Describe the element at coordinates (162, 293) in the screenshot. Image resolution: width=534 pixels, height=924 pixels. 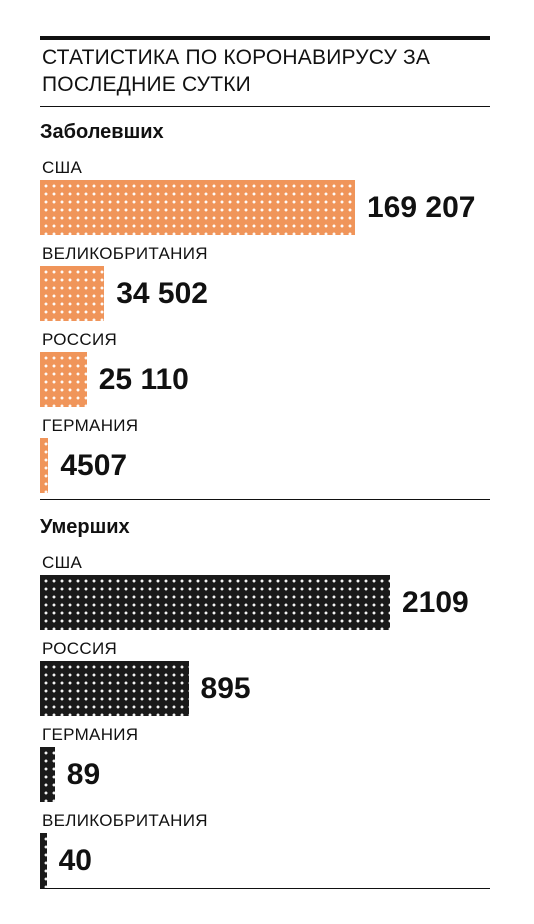
I see `value-label: 34 502` at that location.